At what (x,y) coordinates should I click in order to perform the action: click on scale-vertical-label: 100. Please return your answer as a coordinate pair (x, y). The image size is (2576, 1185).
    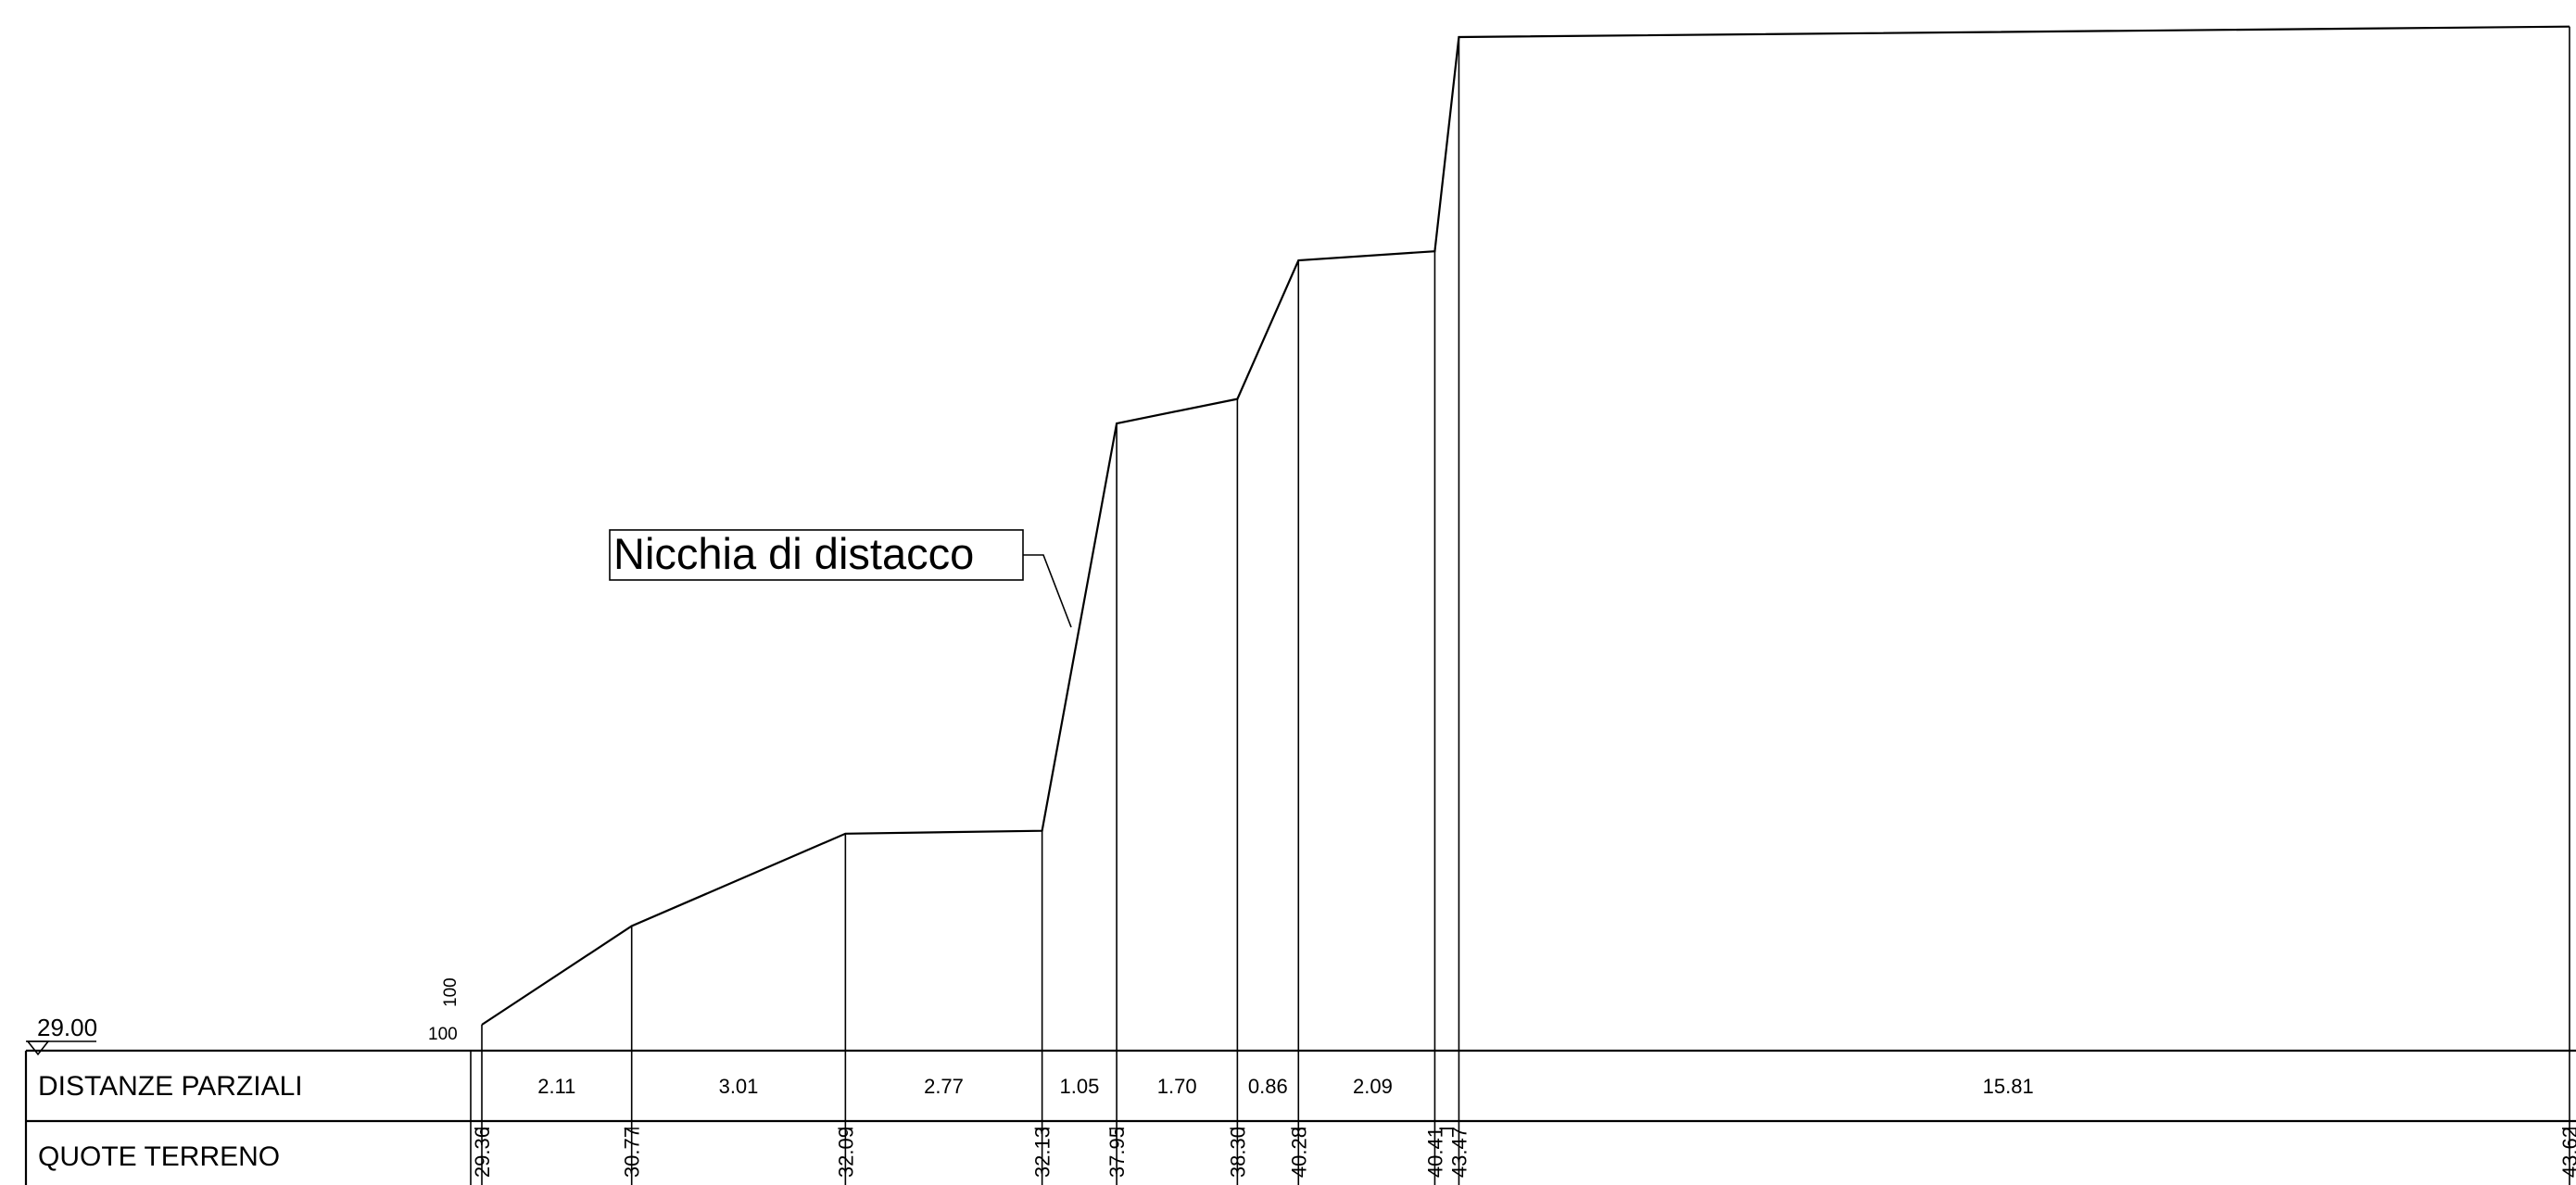
    Looking at the image, I should click on (451, 992).